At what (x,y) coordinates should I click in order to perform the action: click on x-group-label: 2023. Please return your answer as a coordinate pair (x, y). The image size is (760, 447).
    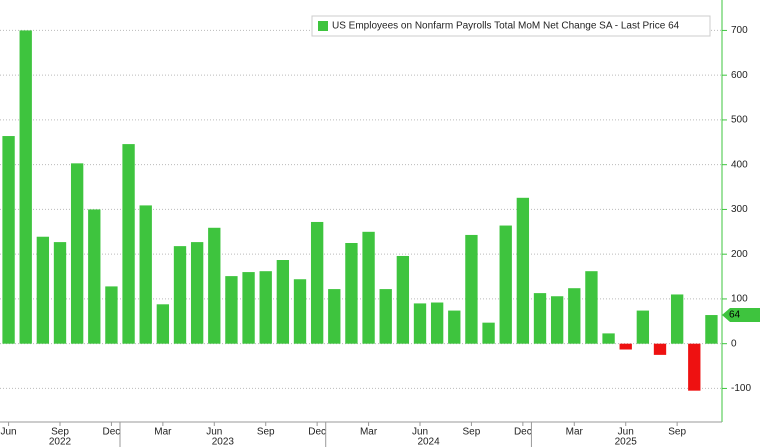
    Looking at the image, I should click on (223, 442).